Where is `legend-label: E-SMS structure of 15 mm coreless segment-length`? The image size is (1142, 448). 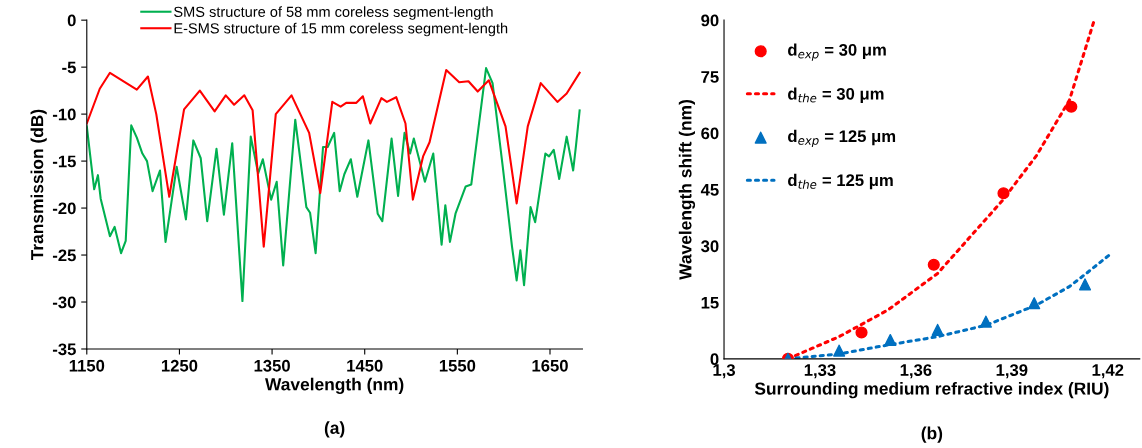 legend-label: E-SMS structure of 15 mm coreless segment-length is located at coordinates (341, 29).